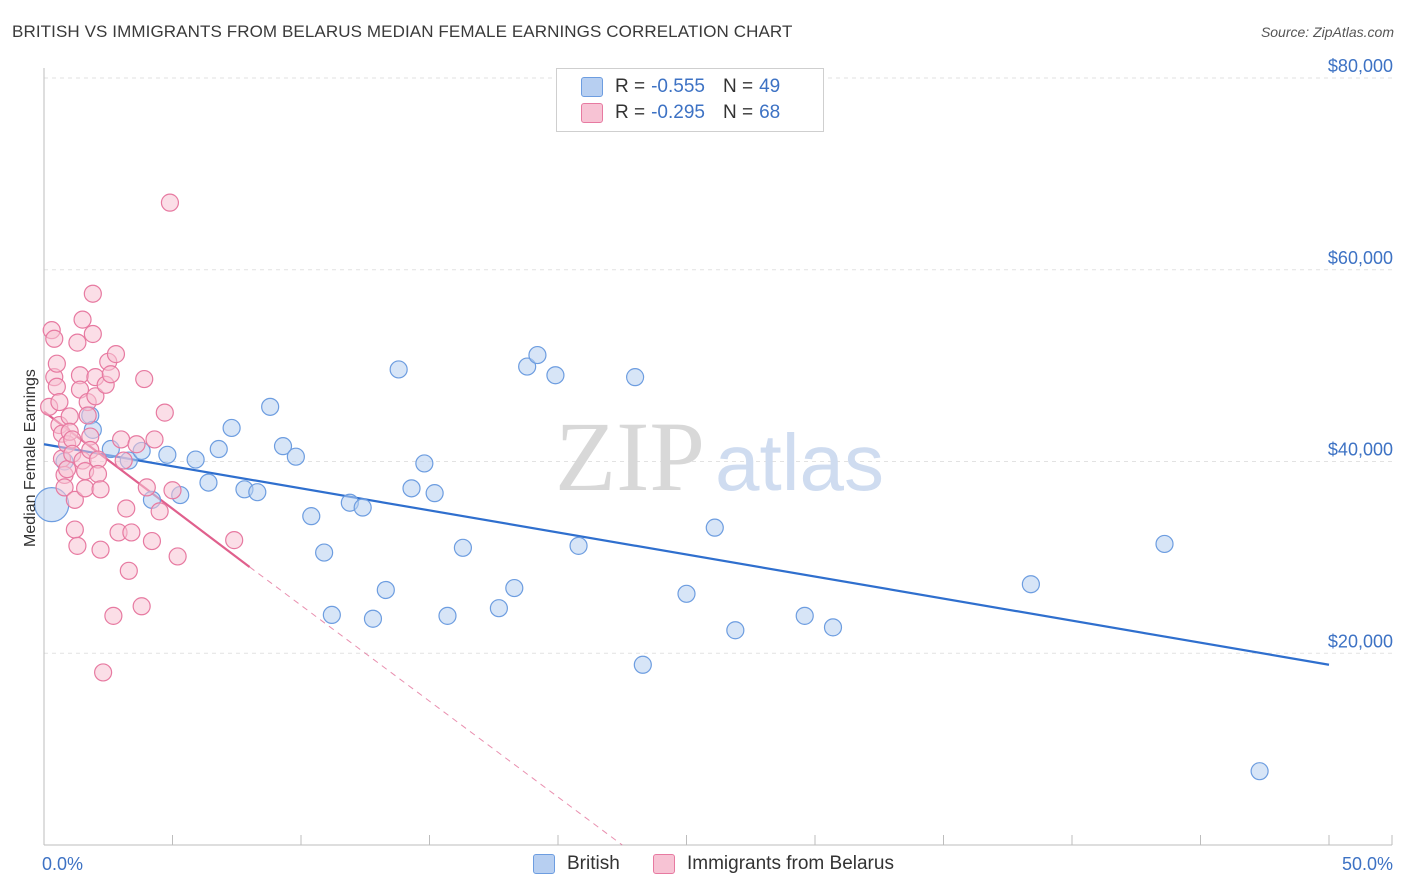  Describe the element at coordinates (799, 462) in the screenshot. I see `watermark-atlas: atlas` at that location.